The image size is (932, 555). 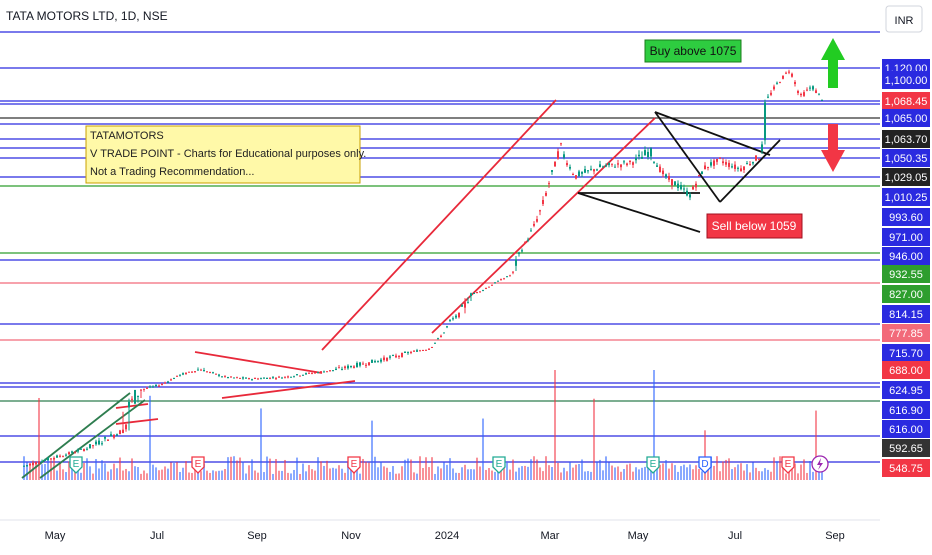 What do you see at coordinates (906, 177) in the screenshot?
I see `price-axis-tag: 1,029.05` at bounding box center [906, 177].